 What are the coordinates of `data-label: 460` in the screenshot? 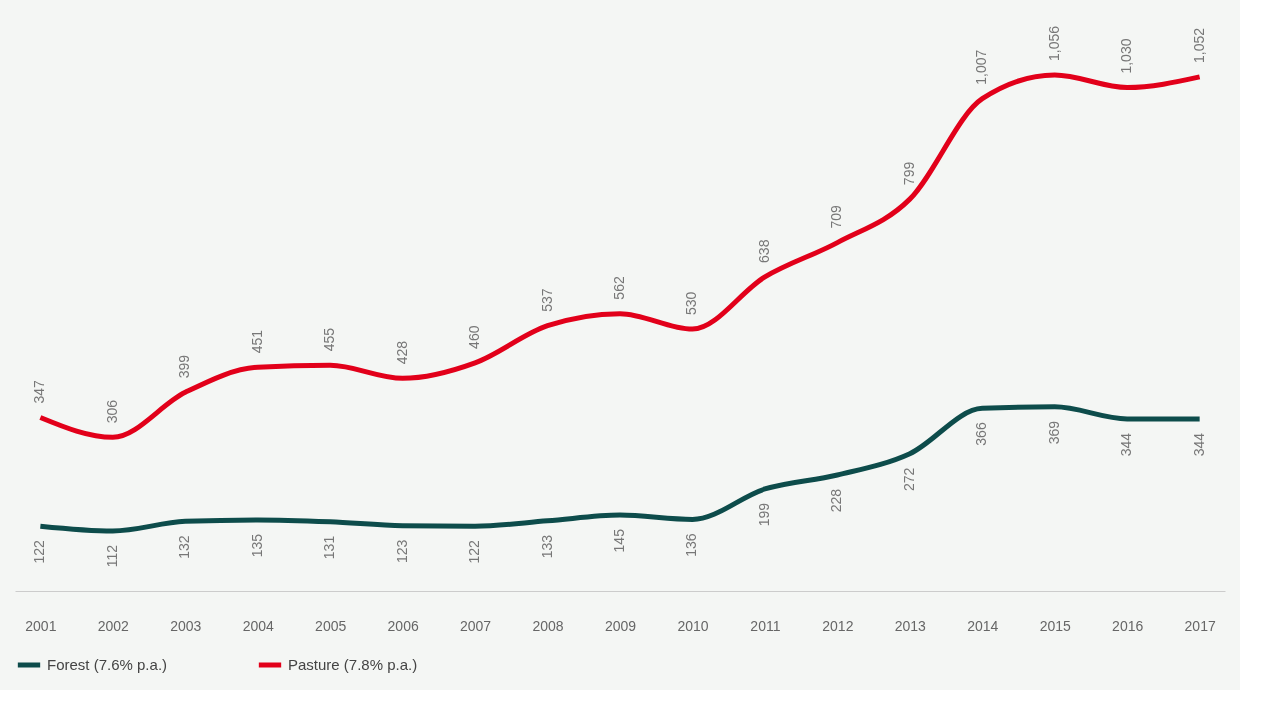 It's located at (474, 337).